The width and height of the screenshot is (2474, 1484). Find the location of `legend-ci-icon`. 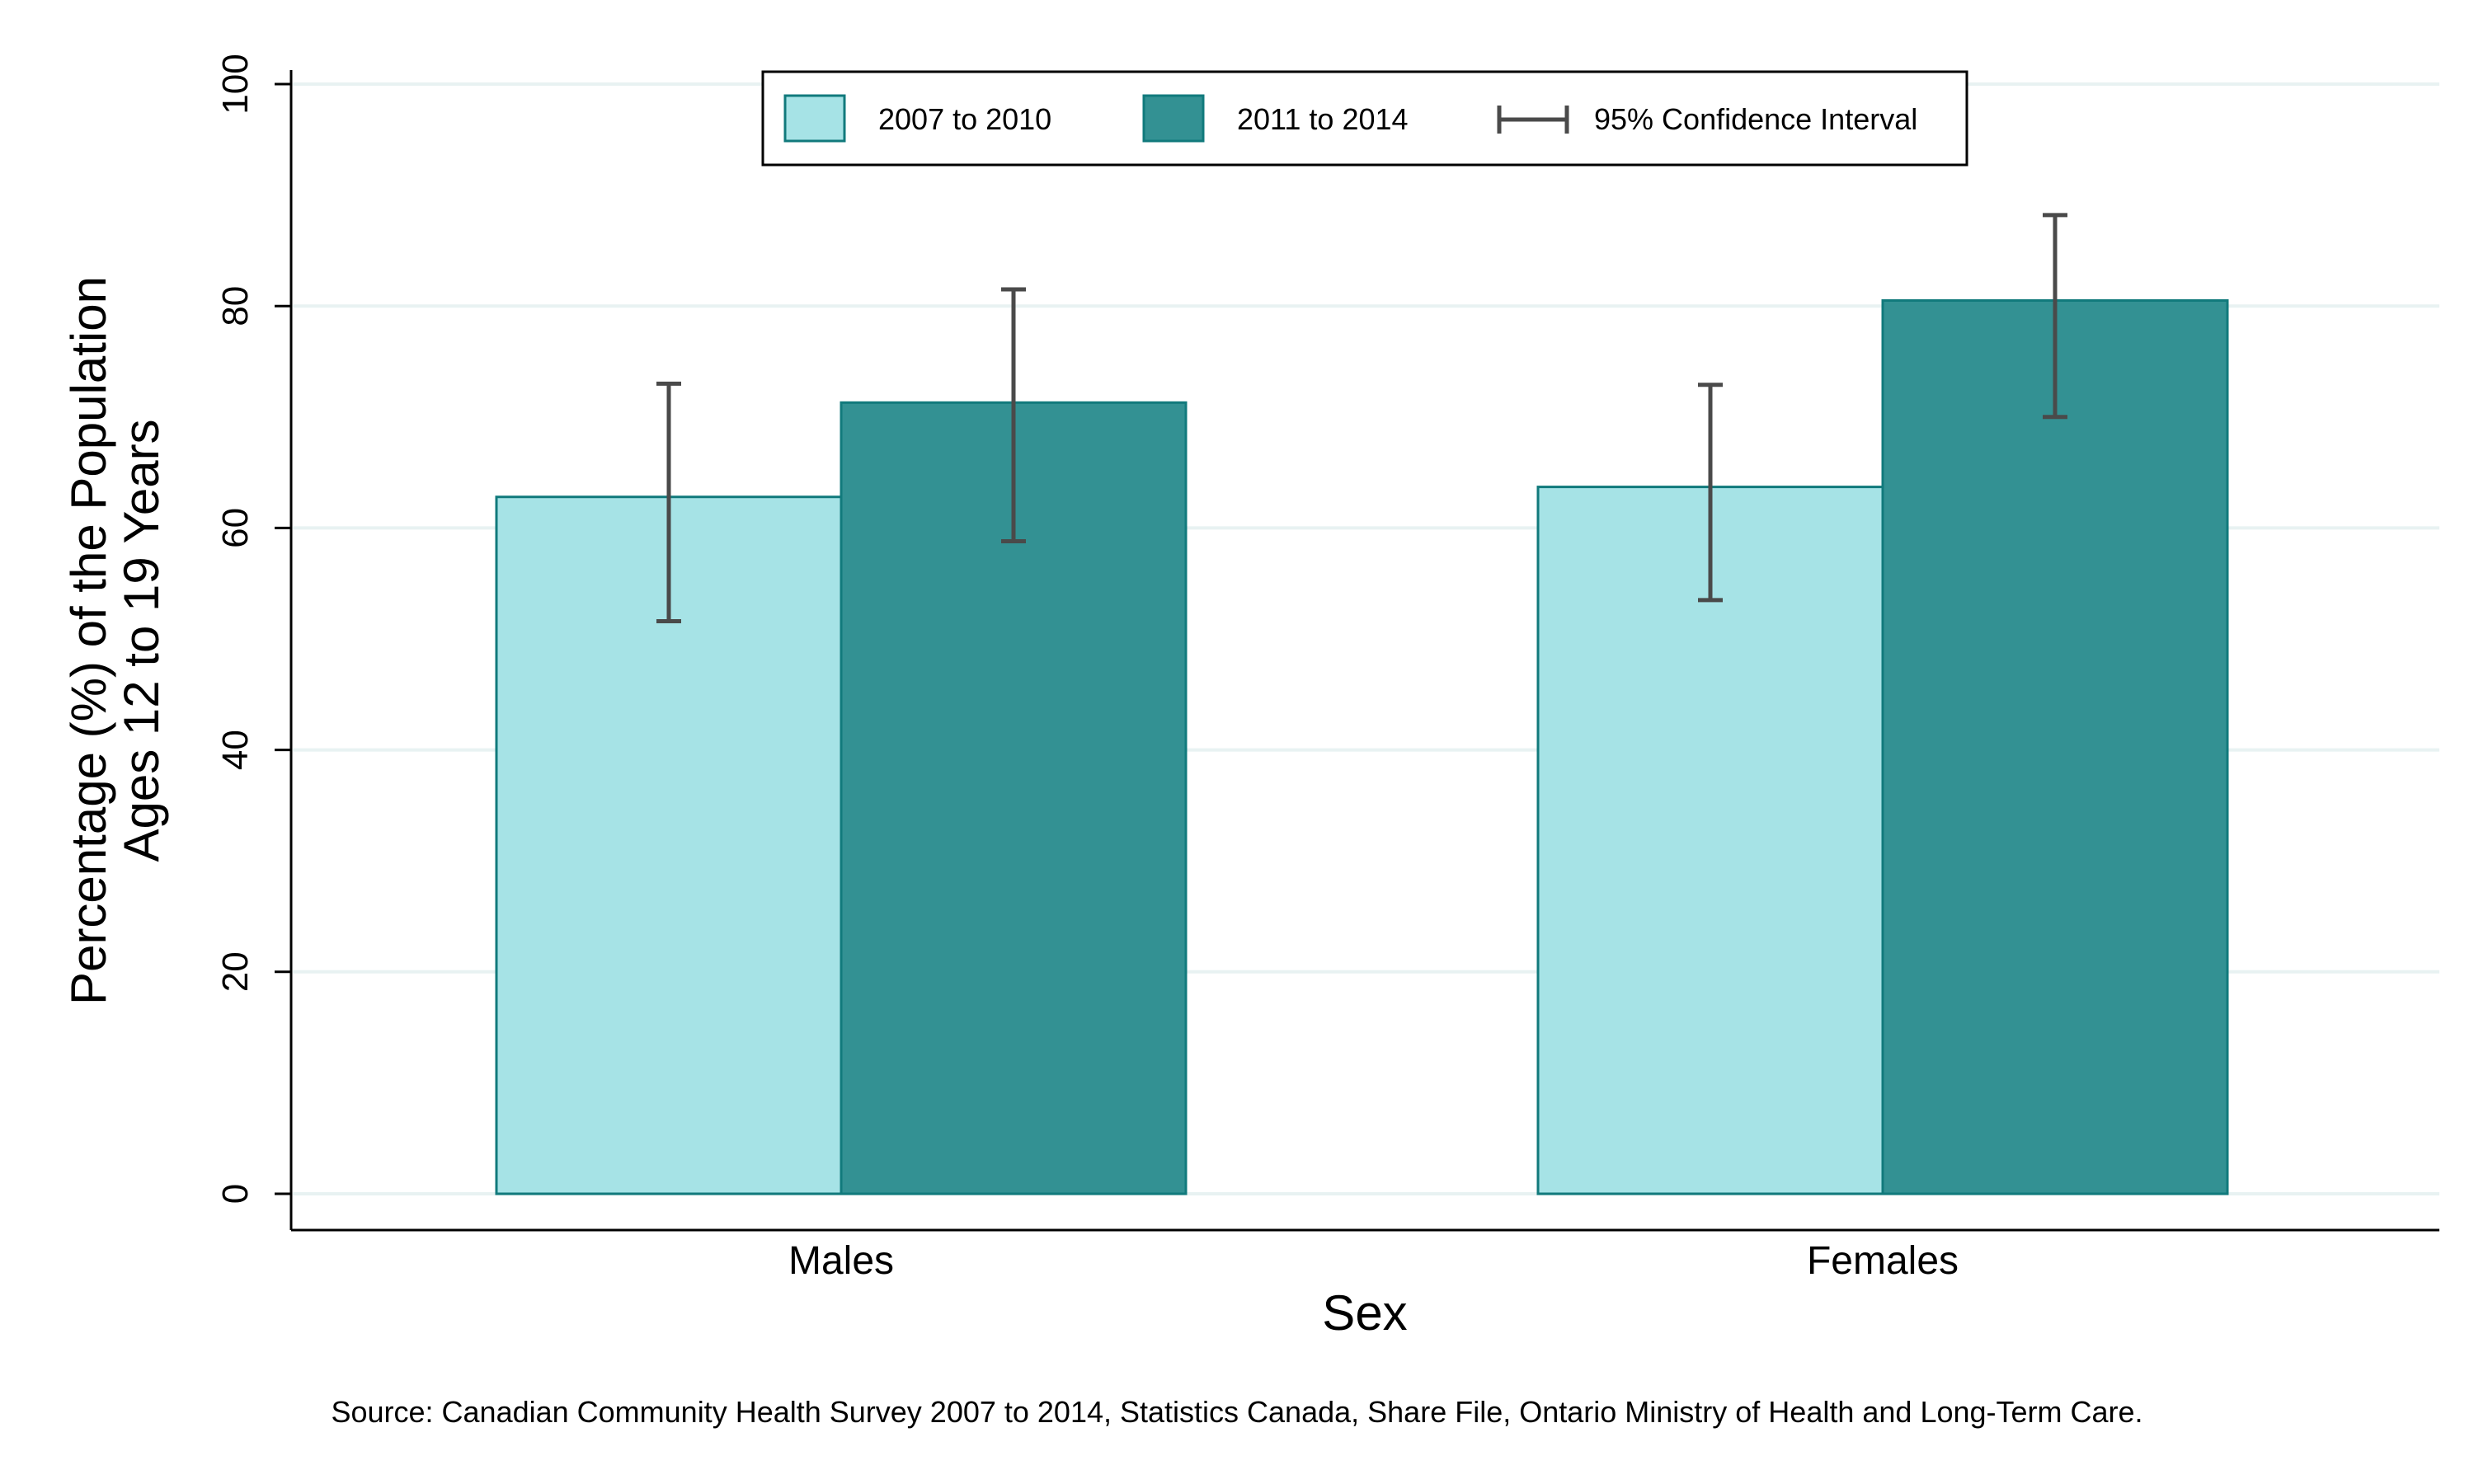

legend-ci-icon is located at coordinates (1533, 120).